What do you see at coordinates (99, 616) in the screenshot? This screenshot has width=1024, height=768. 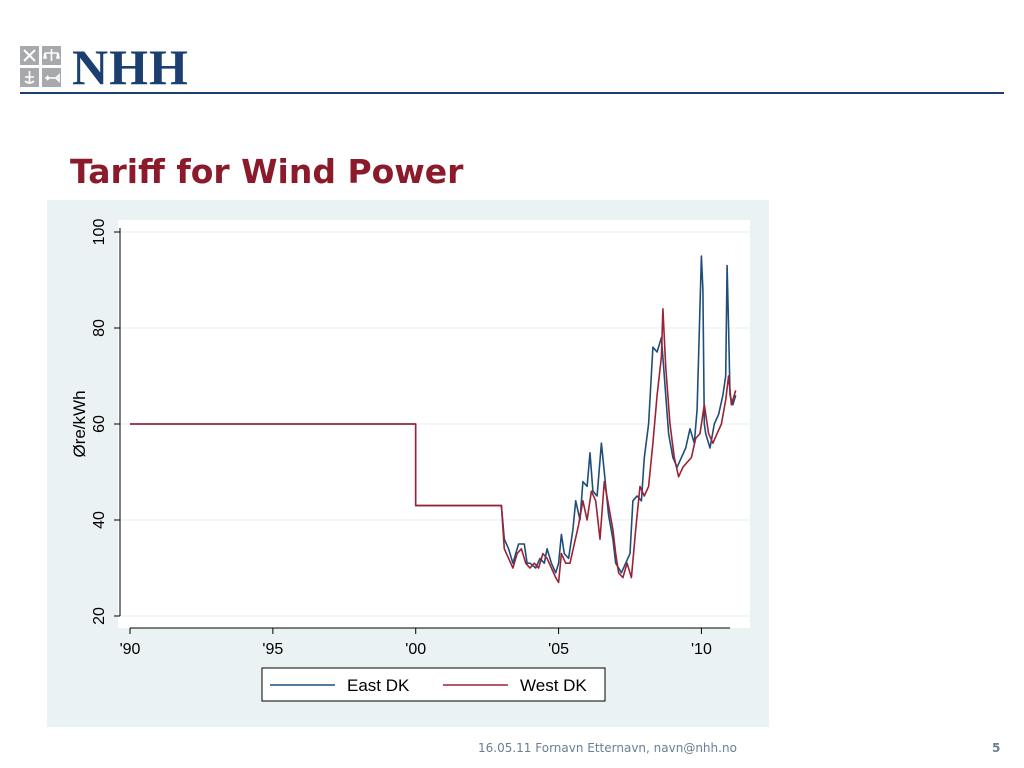 I see `y-tick-label: 20` at bounding box center [99, 616].